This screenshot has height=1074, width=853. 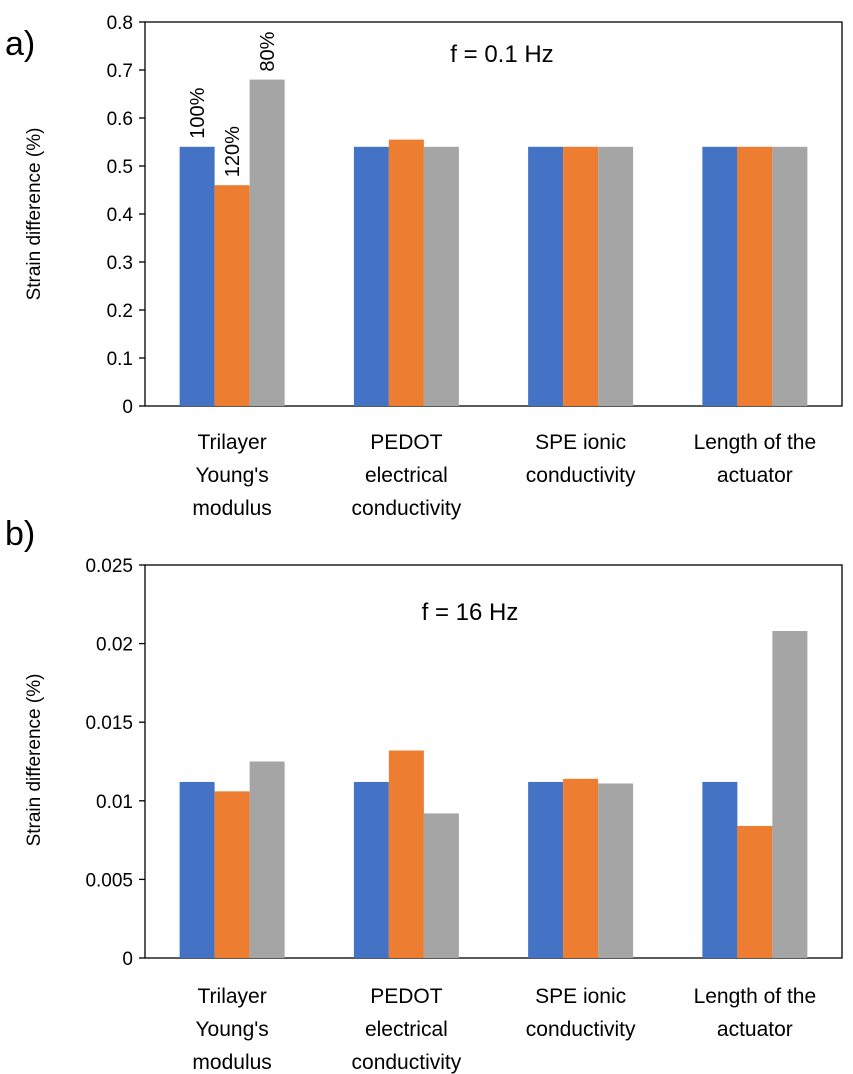 I want to click on frequency-annotation: f = 16 Hz, so click(x=470, y=612).